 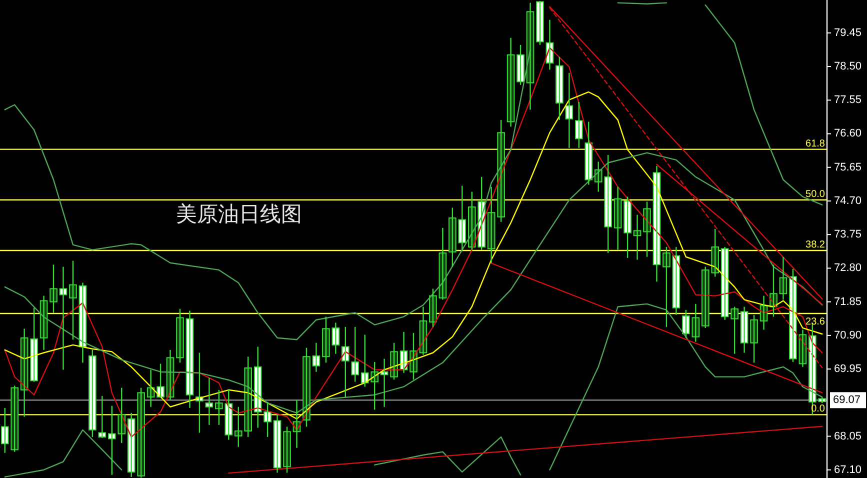 I want to click on ref-line-label: 69.07, so click(x=847, y=400).